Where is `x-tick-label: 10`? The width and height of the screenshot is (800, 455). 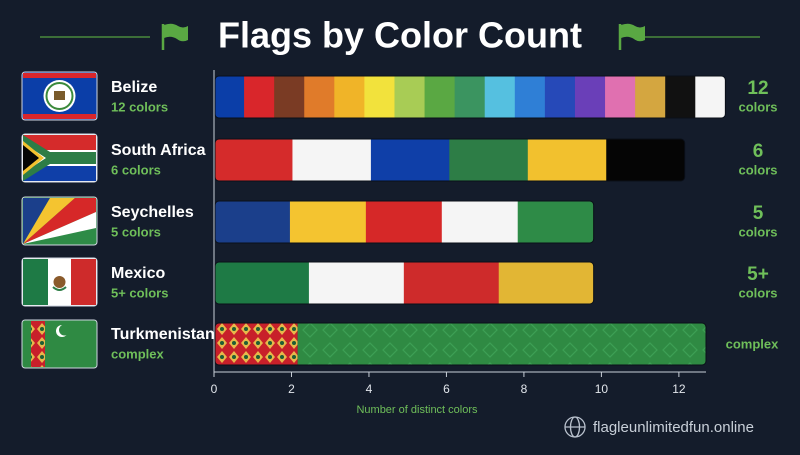
x-tick-label: 10 is located at coordinates (602, 389).